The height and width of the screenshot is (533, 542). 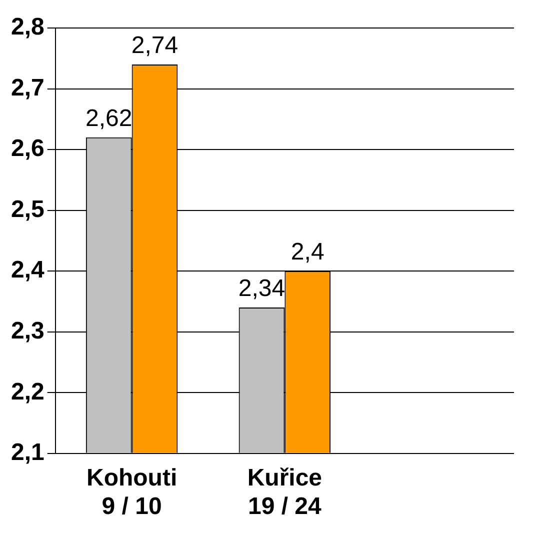 I want to click on y-tick-label: 2,7, so click(x=27, y=88).